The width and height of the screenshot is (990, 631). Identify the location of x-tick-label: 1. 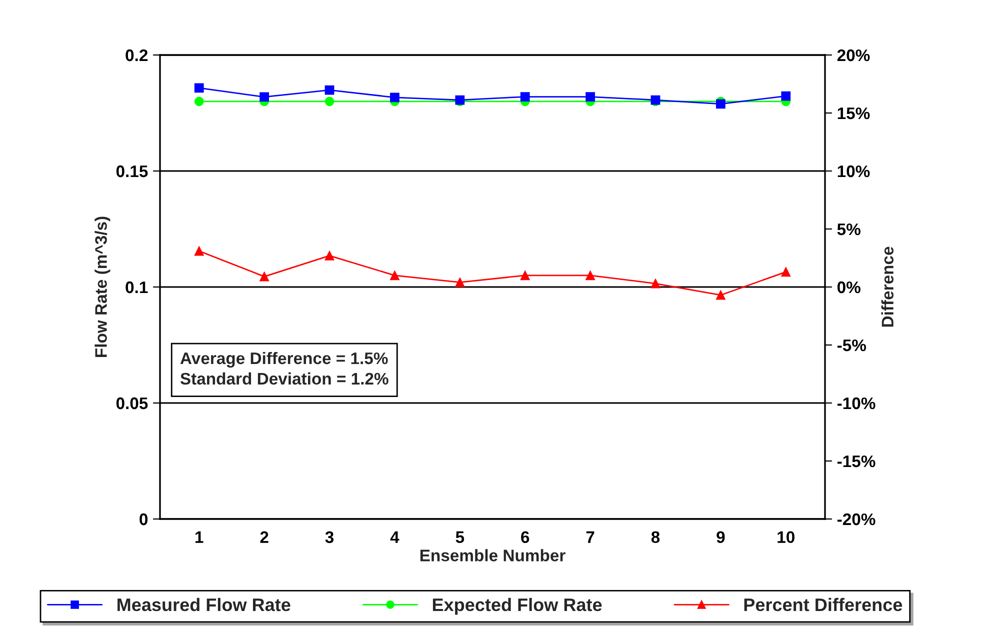
(200, 537).